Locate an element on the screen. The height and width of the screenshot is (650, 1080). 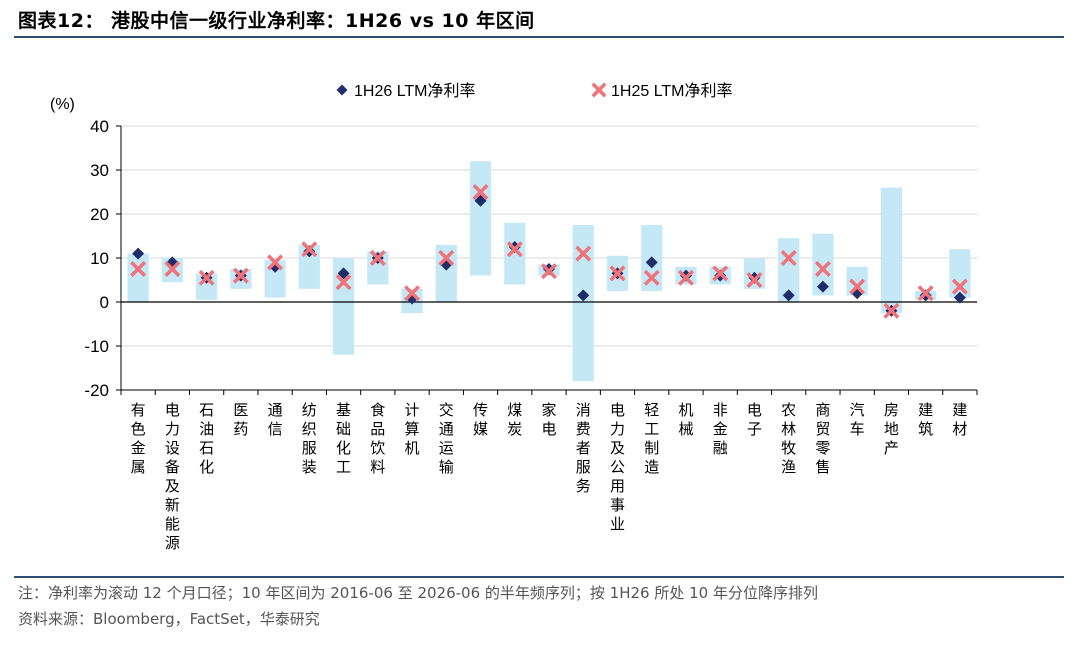
category-label: 非金融 is located at coordinates (720, 429).